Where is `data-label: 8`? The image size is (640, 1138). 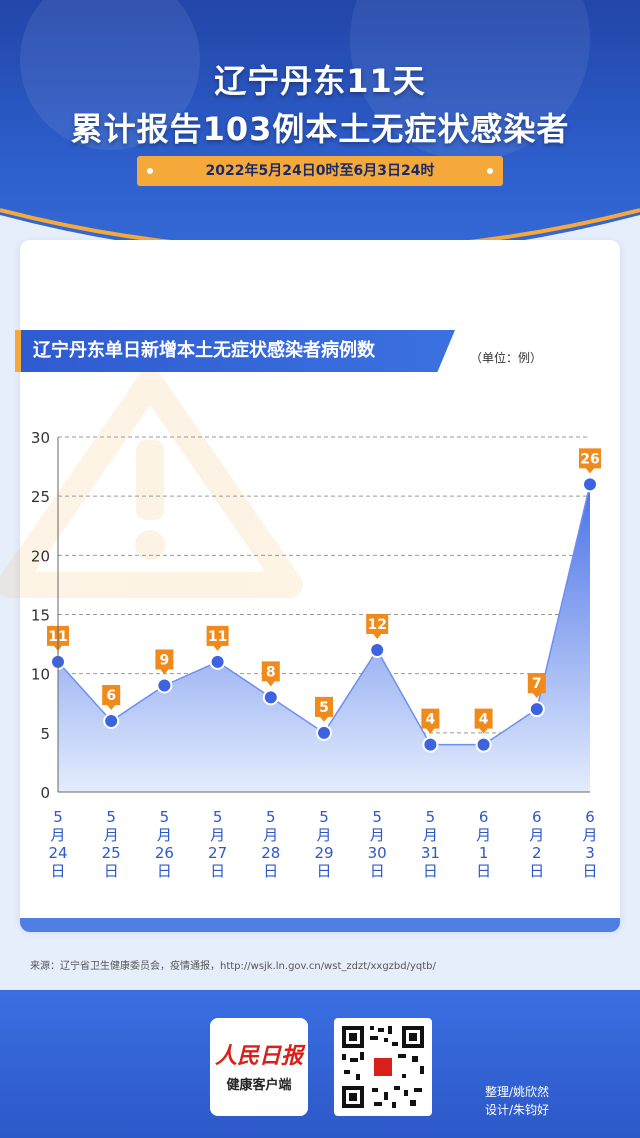 data-label: 8 is located at coordinates (271, 672).